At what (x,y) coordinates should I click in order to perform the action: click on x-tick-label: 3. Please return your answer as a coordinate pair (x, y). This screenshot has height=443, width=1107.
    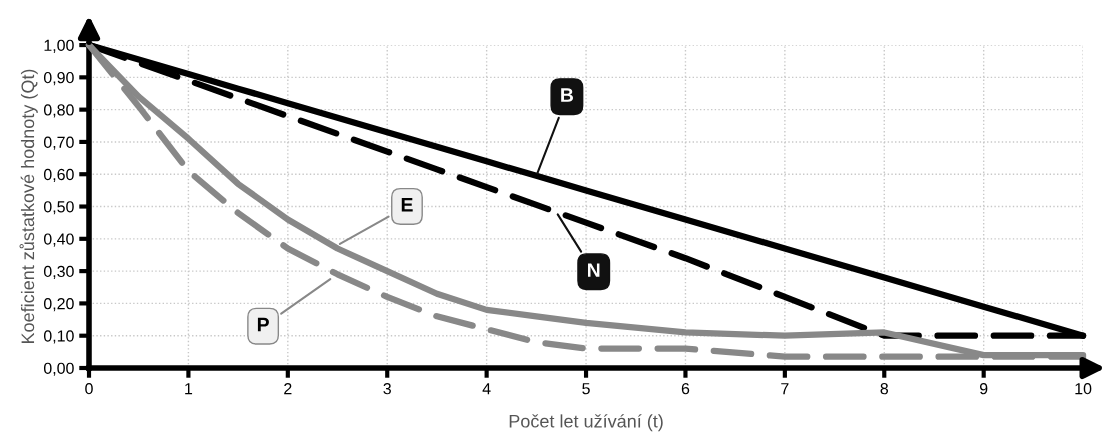
    Looking at the image, I should click on (387, 389).